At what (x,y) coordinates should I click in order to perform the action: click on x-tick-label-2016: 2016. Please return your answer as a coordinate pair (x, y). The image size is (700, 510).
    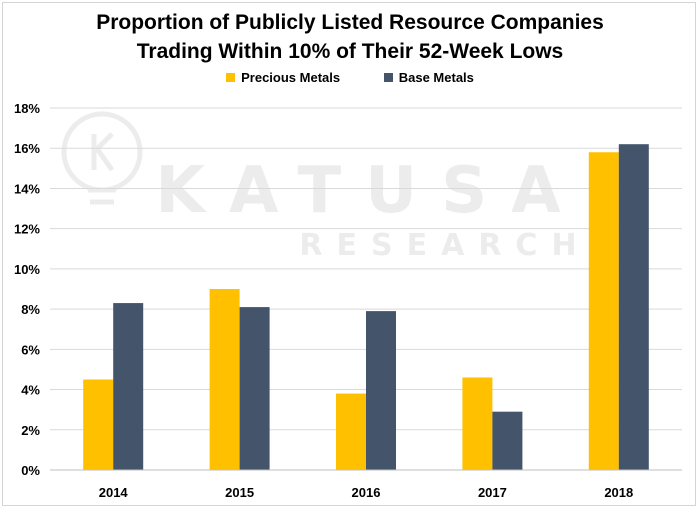
    Looking at the image, I should click on (366, 492).